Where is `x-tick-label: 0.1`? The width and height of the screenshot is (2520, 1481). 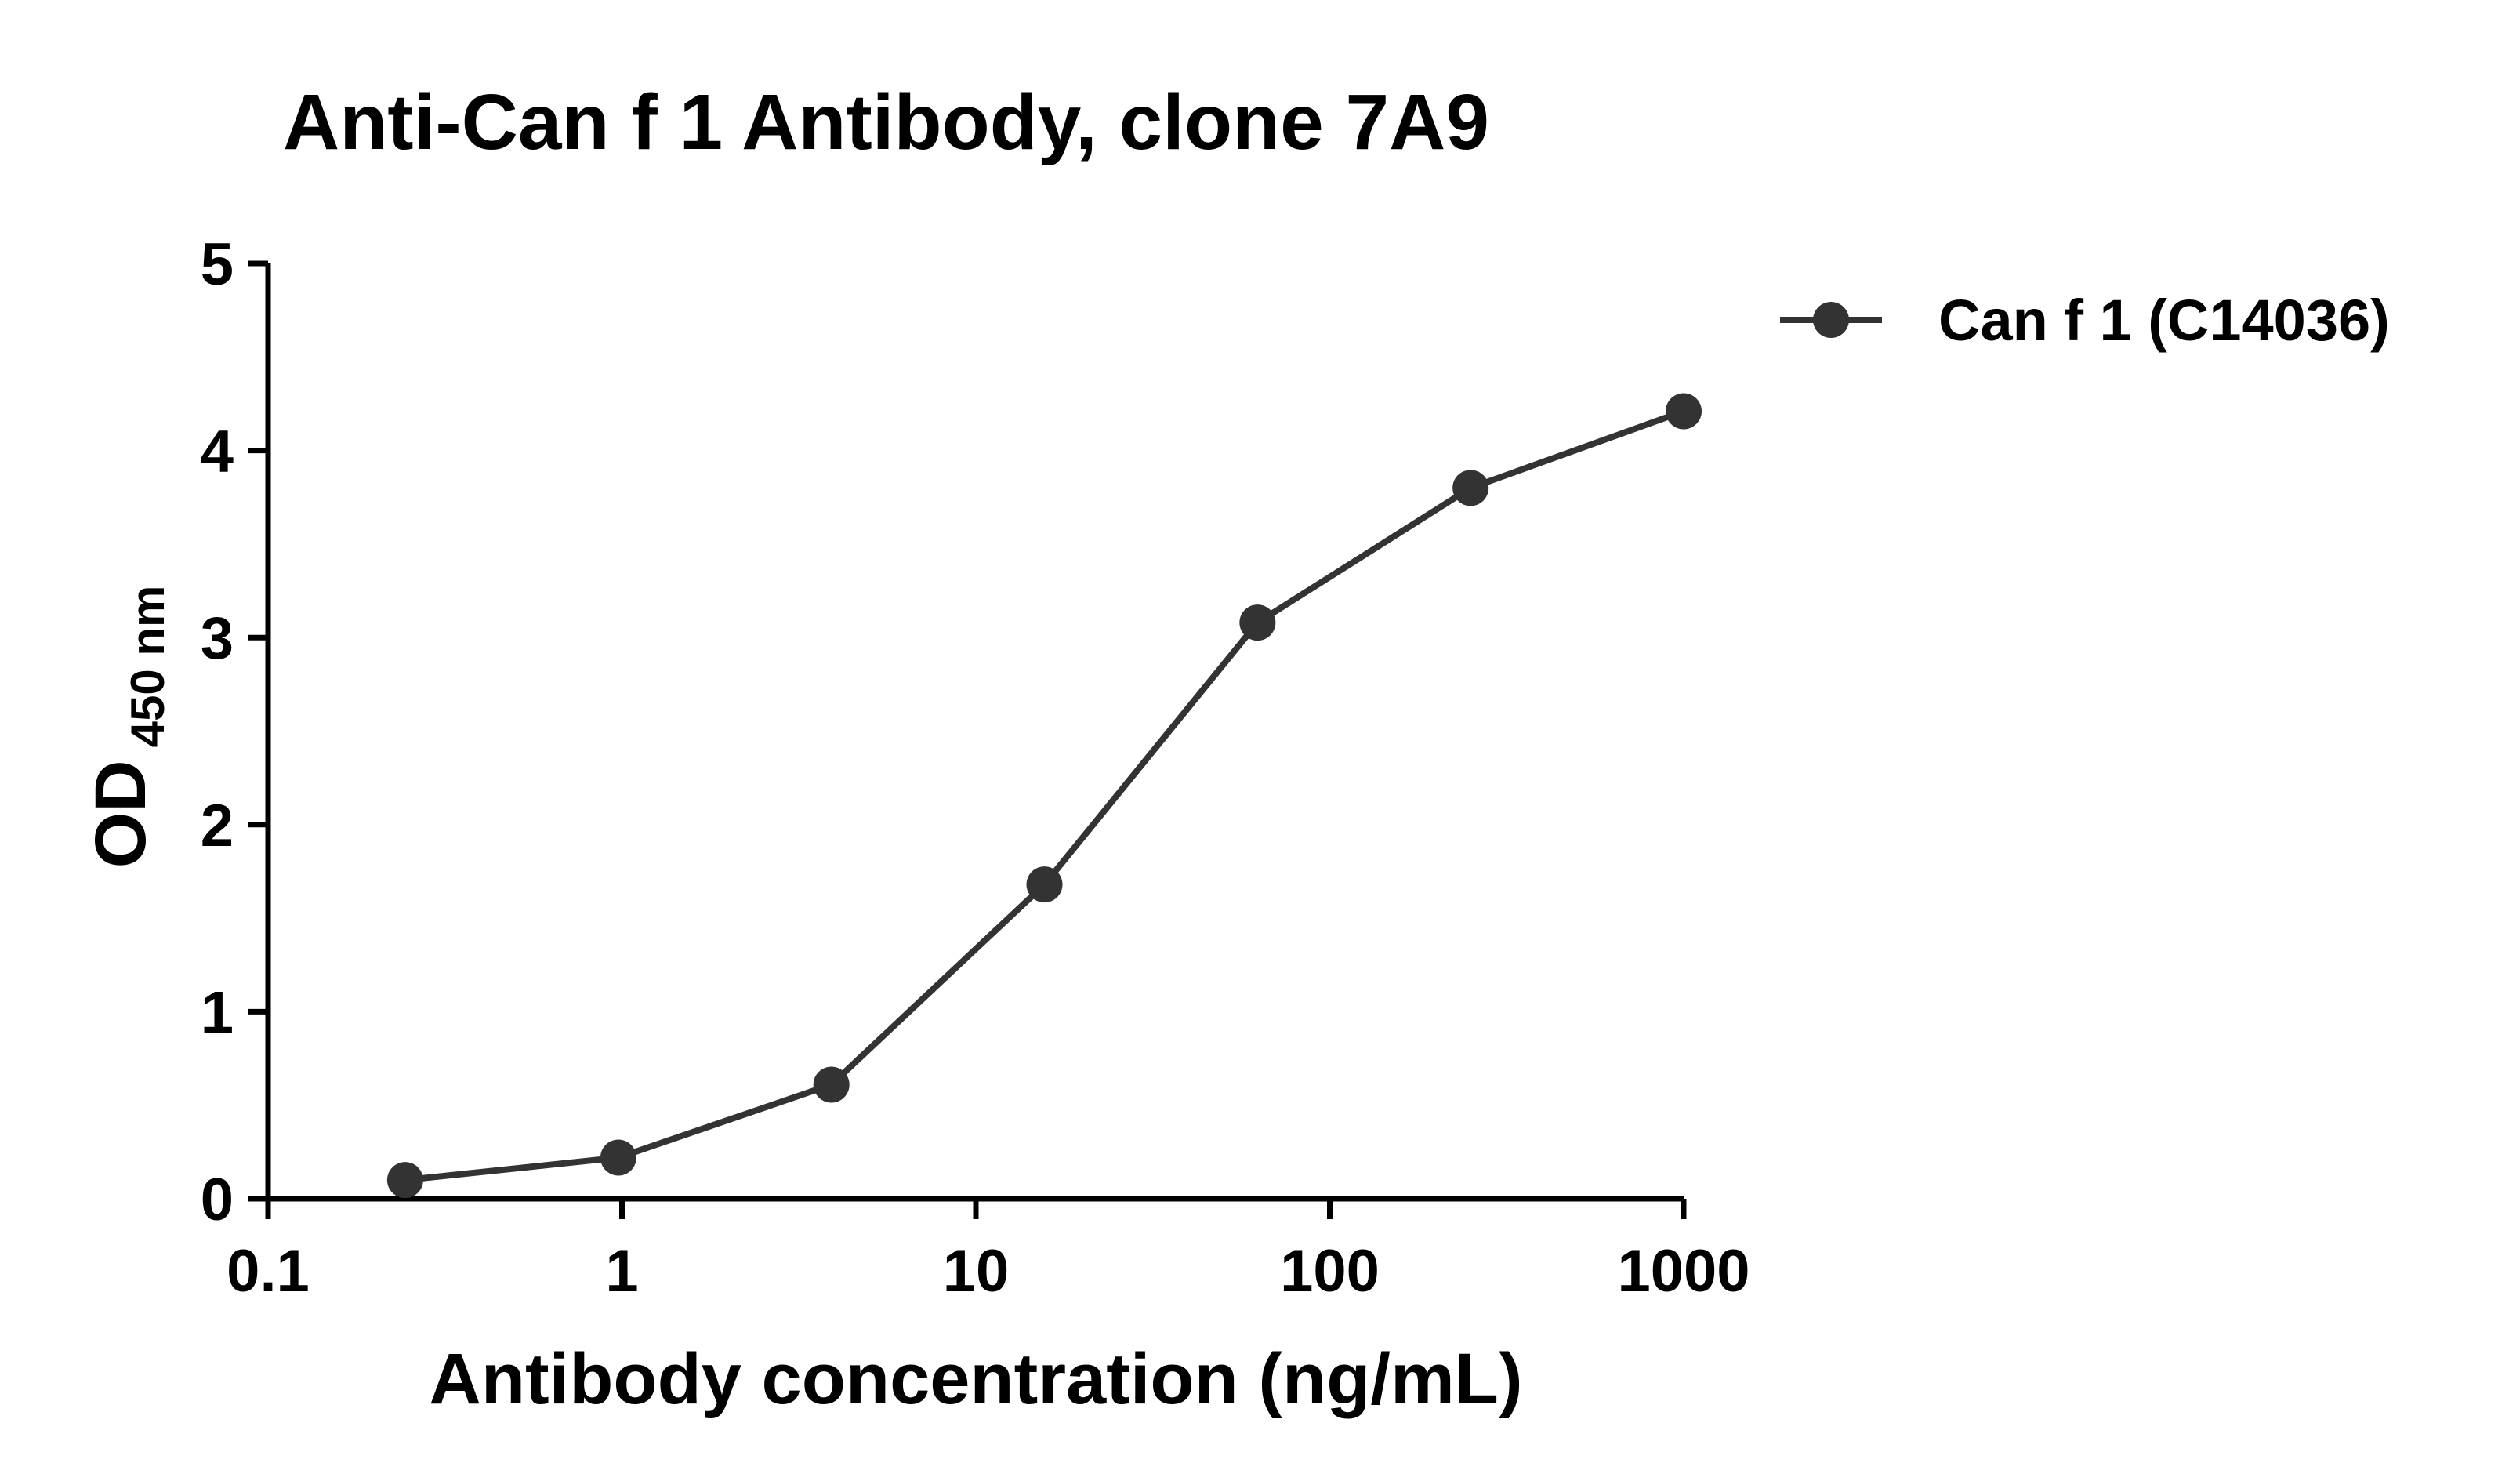
x-tick-label: 0.1 is located at coordinates (268, 1272).